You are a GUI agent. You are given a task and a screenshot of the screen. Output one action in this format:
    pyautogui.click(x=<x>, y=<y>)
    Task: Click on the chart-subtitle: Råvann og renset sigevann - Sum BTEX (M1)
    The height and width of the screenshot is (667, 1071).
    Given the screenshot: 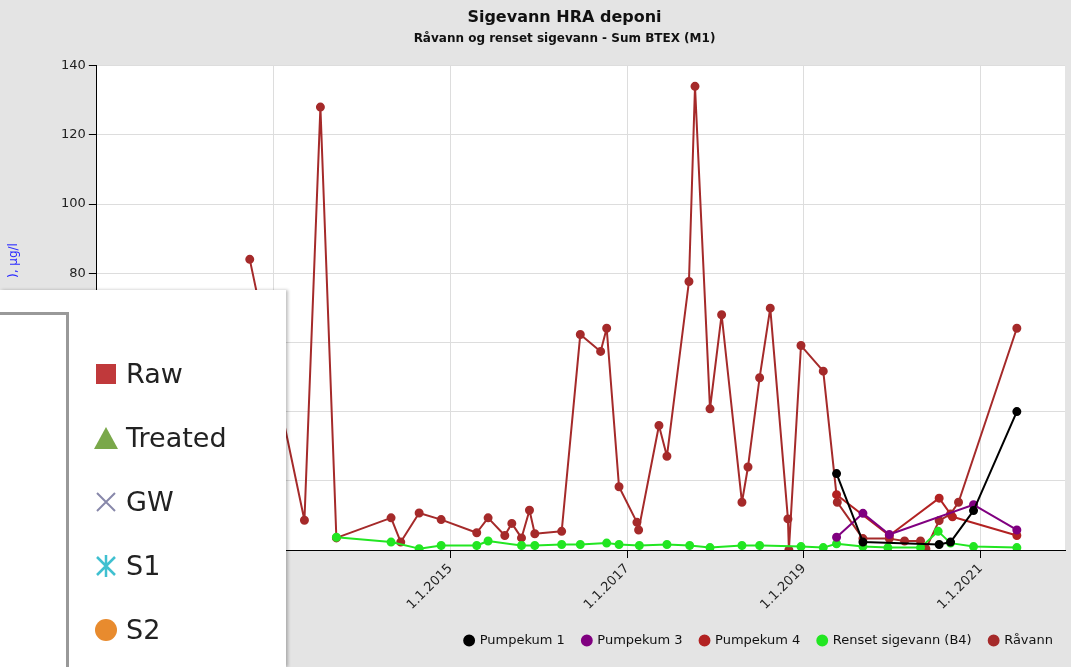 What is the action you would take?
    pyautogui.click(x=564, y=37)
    